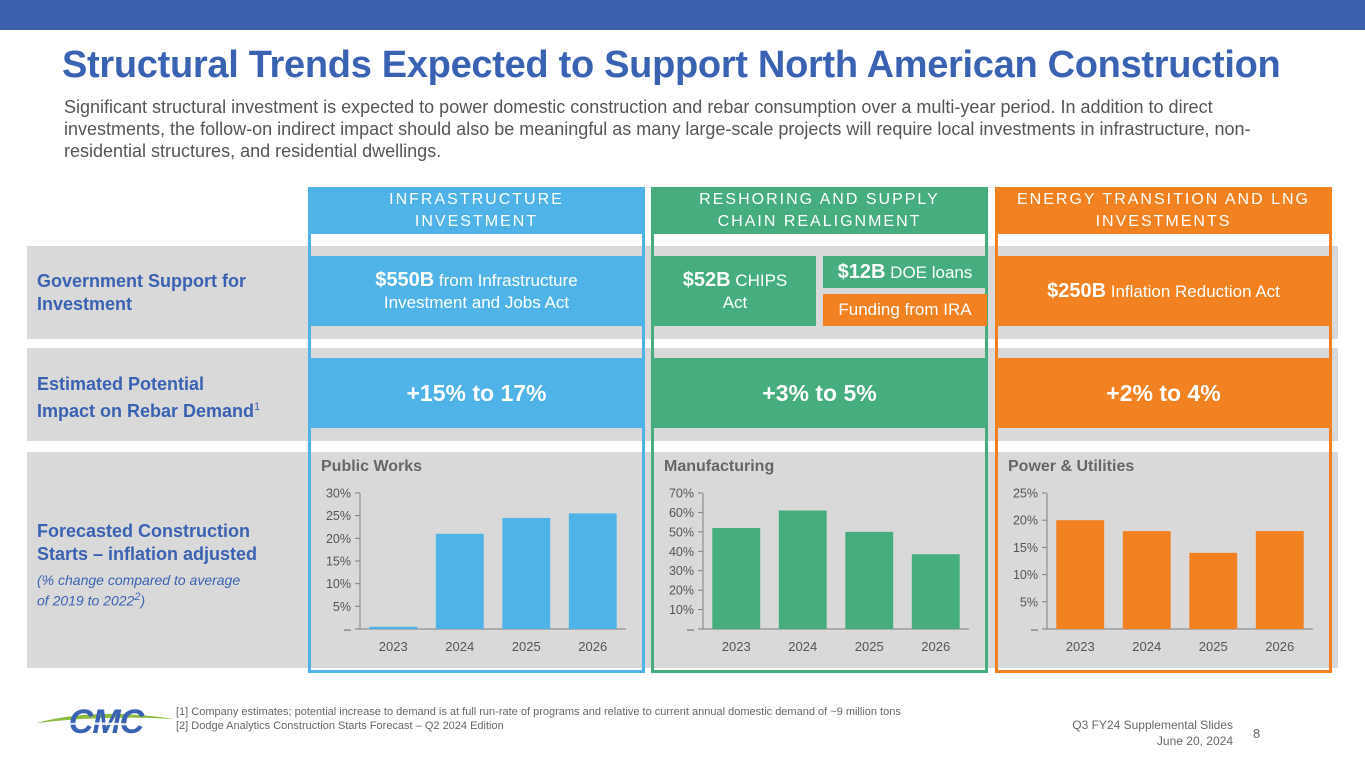 The image size is (1365, 768). I want to click on row-label-gov-support: Government Support for Investment, so click(142, 292).